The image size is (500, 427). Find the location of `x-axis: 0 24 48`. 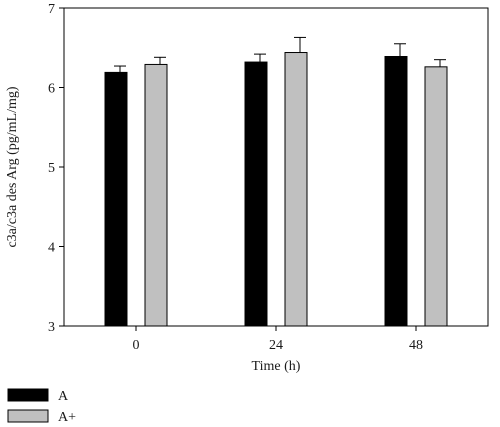

x-axis: 0 24 48 is located at coordinates (278, 339).